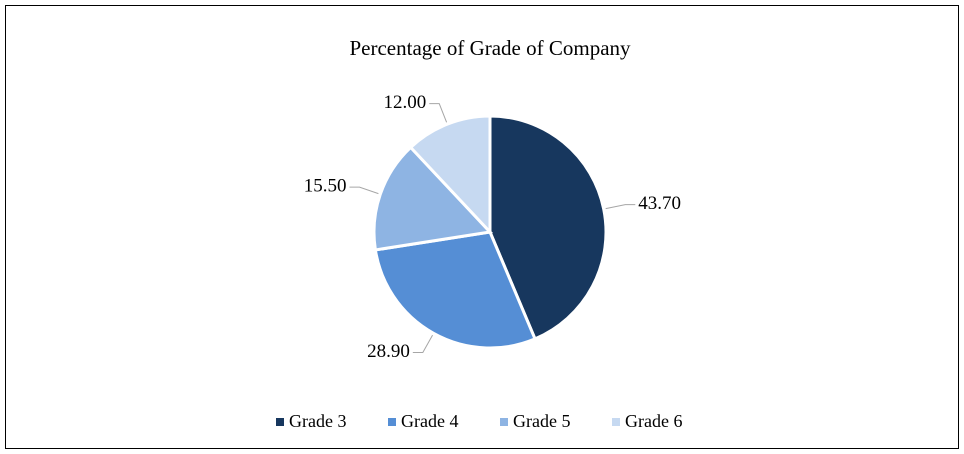 The width and height of the screenshot is (964, 454). I want to click on legend-label: Grade 5, so click(541, 421).